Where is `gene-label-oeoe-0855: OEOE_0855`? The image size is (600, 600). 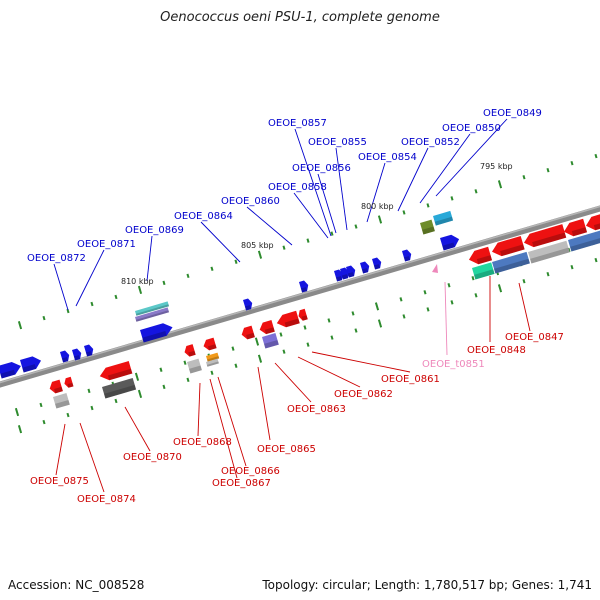
gene-label-oeoe-0855: OEOE_0855 is located at coordinates (337, 142).